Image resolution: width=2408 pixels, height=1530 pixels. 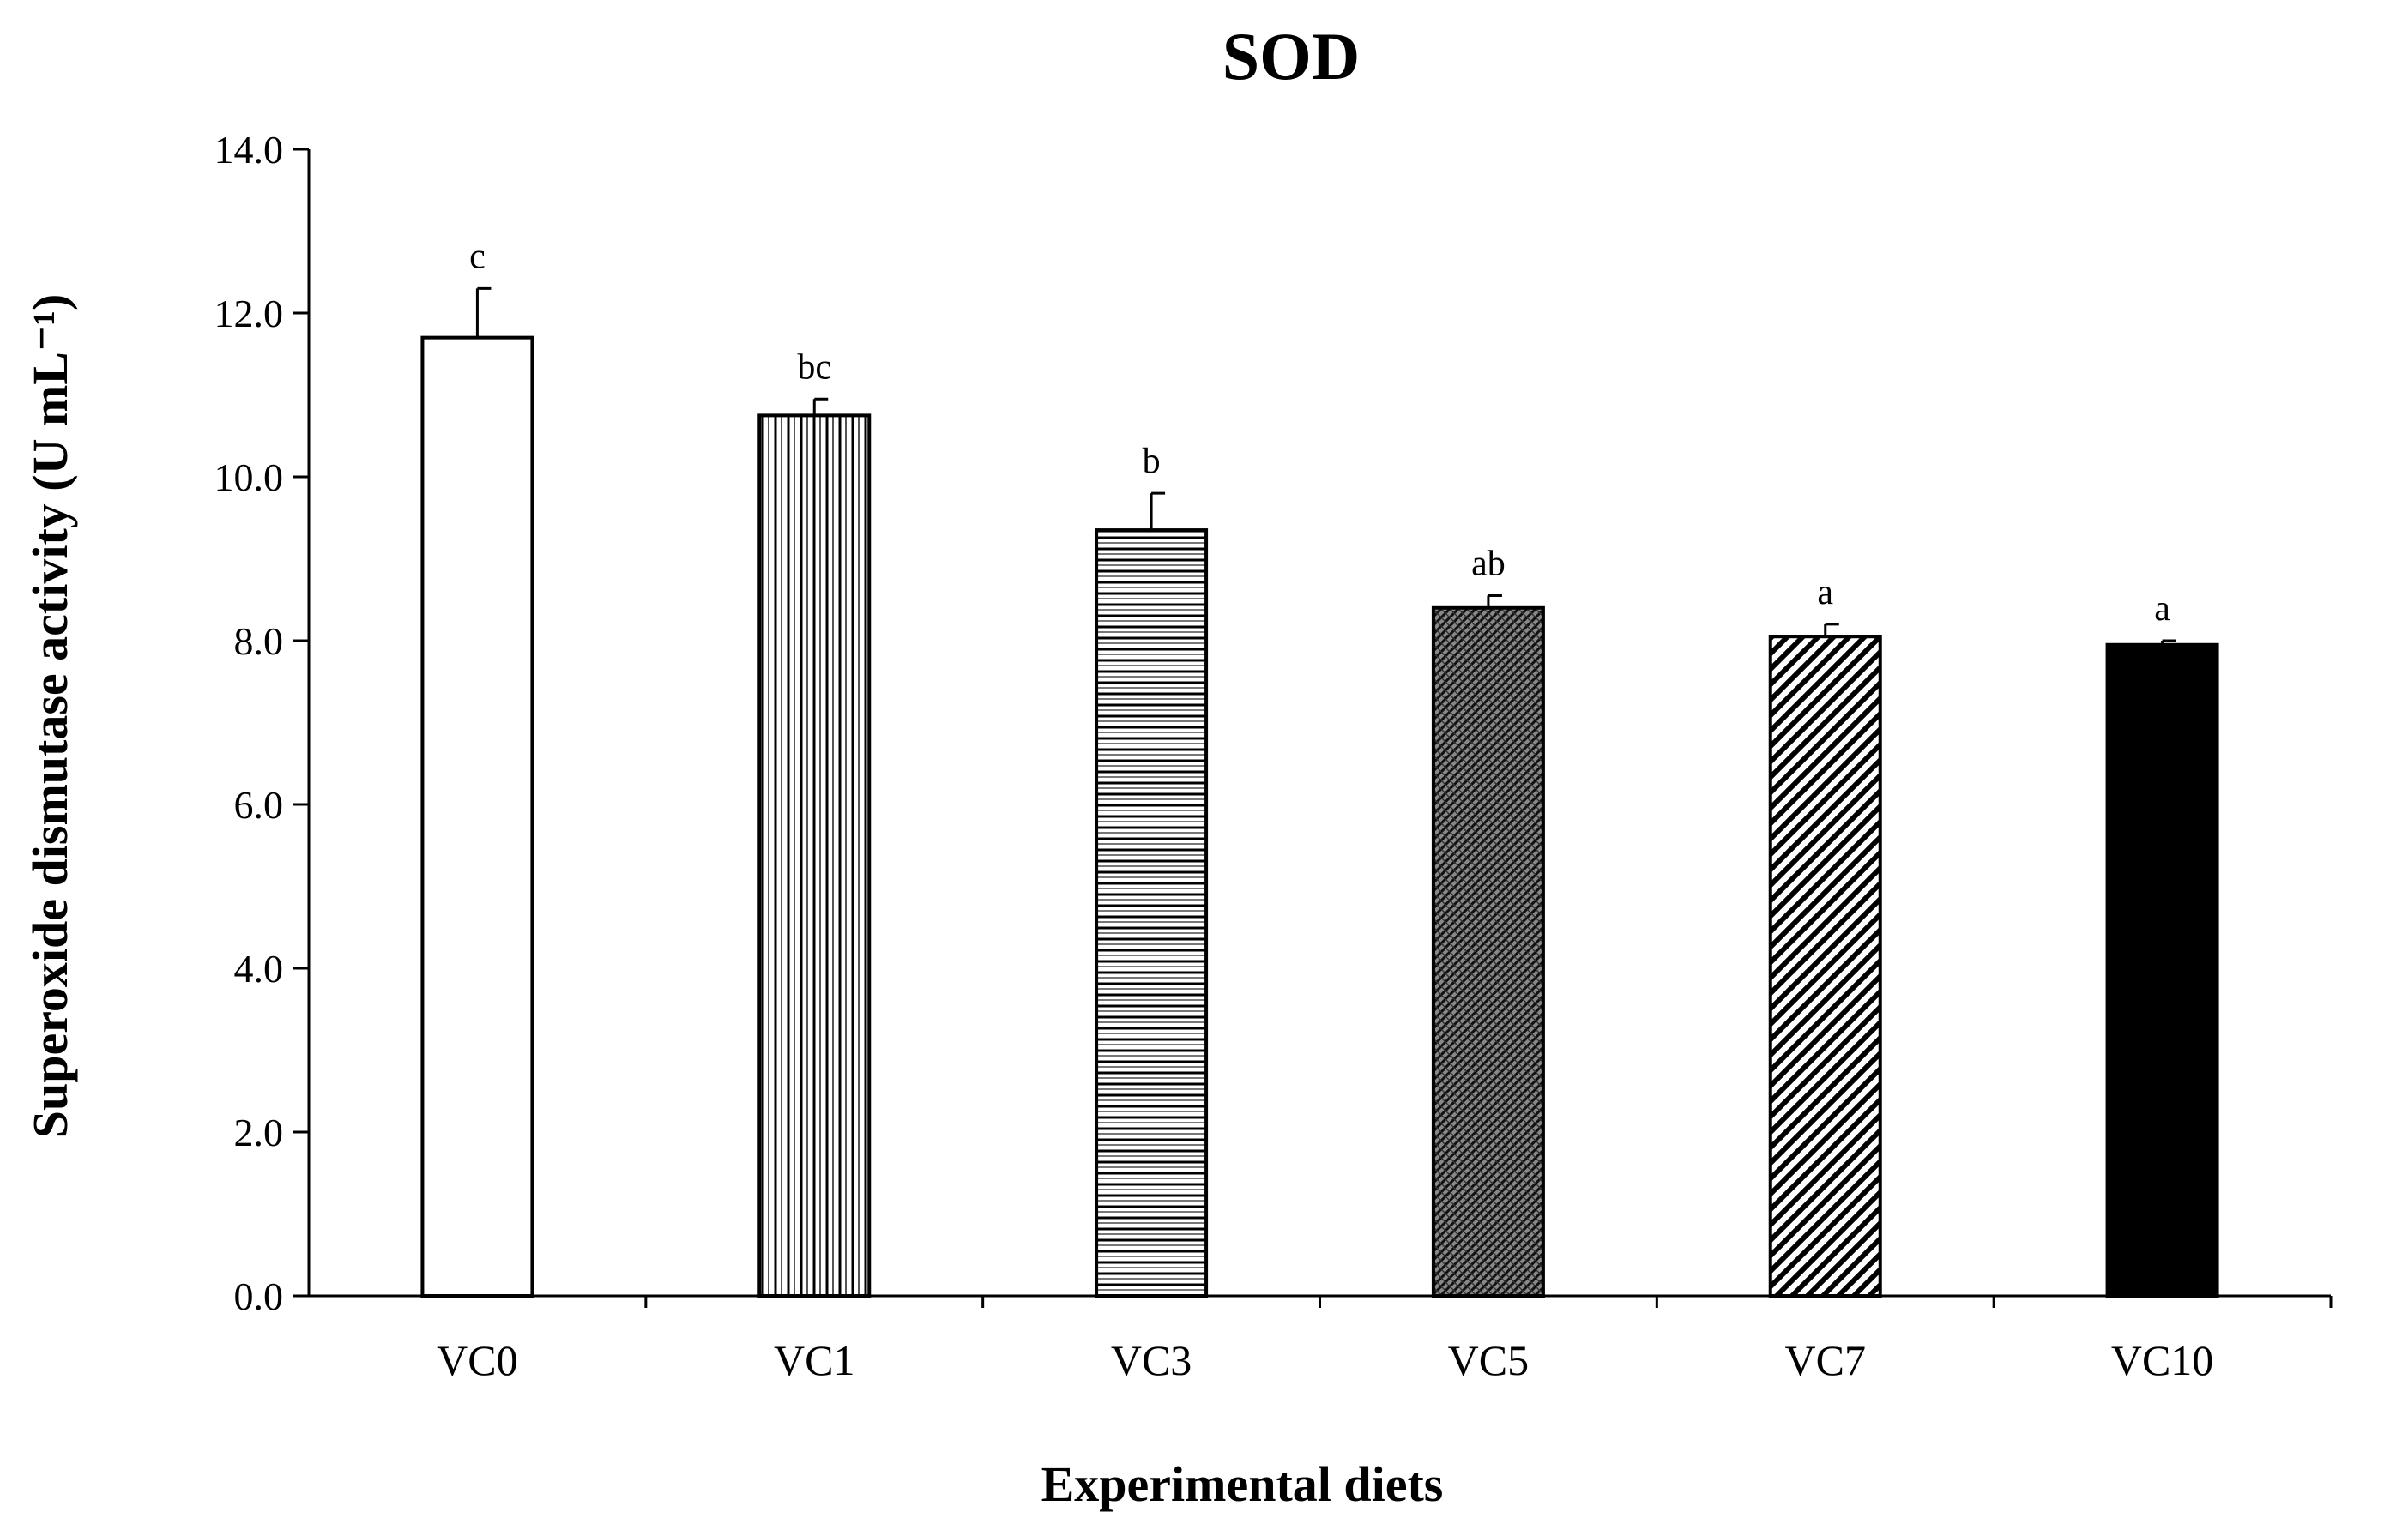 I want to click on y-axis-label: Superoxide dismutase activity (U mL⁻¹), so click(x=50, y=716).